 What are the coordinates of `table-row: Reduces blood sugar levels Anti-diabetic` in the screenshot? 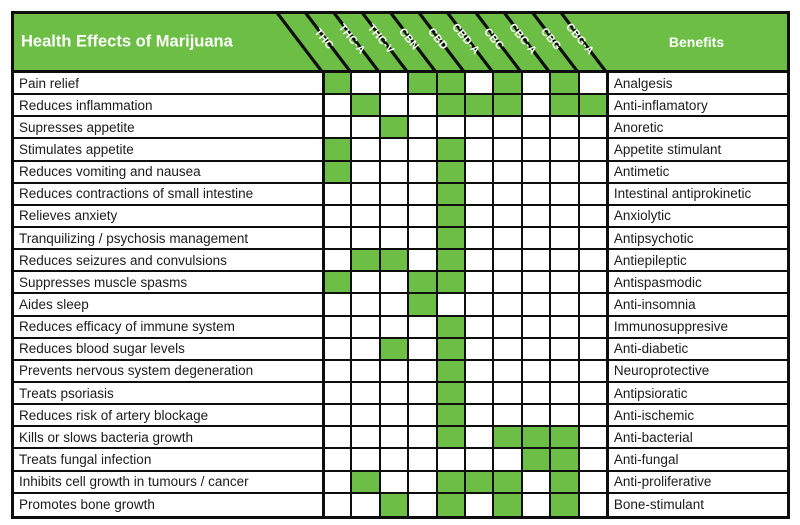 It's located at (400, 349).